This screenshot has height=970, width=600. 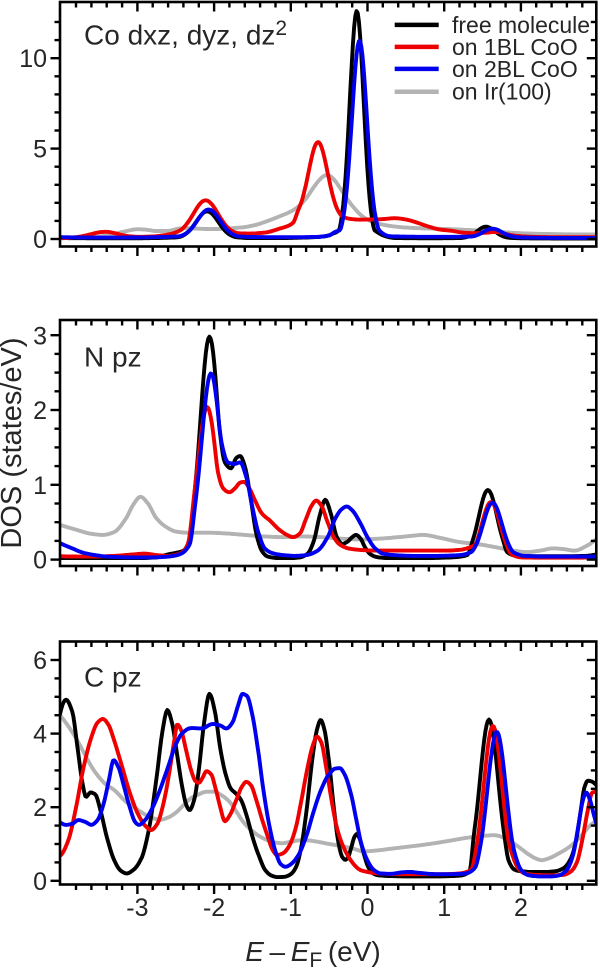 I want to click on svg-text: 4, so click(x=40, y=735).